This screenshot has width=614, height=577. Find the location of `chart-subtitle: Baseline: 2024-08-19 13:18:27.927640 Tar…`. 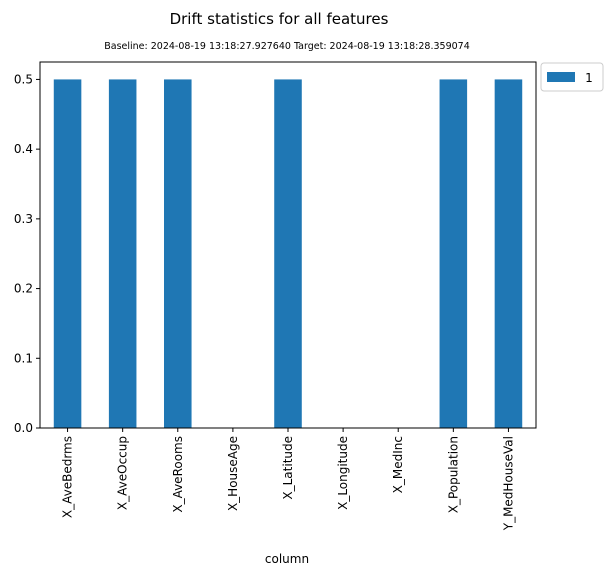

chart-subtitle: Baseline: 2024-08-19 13:18:27.927640 Tar… is located at coordinates (287, 46).